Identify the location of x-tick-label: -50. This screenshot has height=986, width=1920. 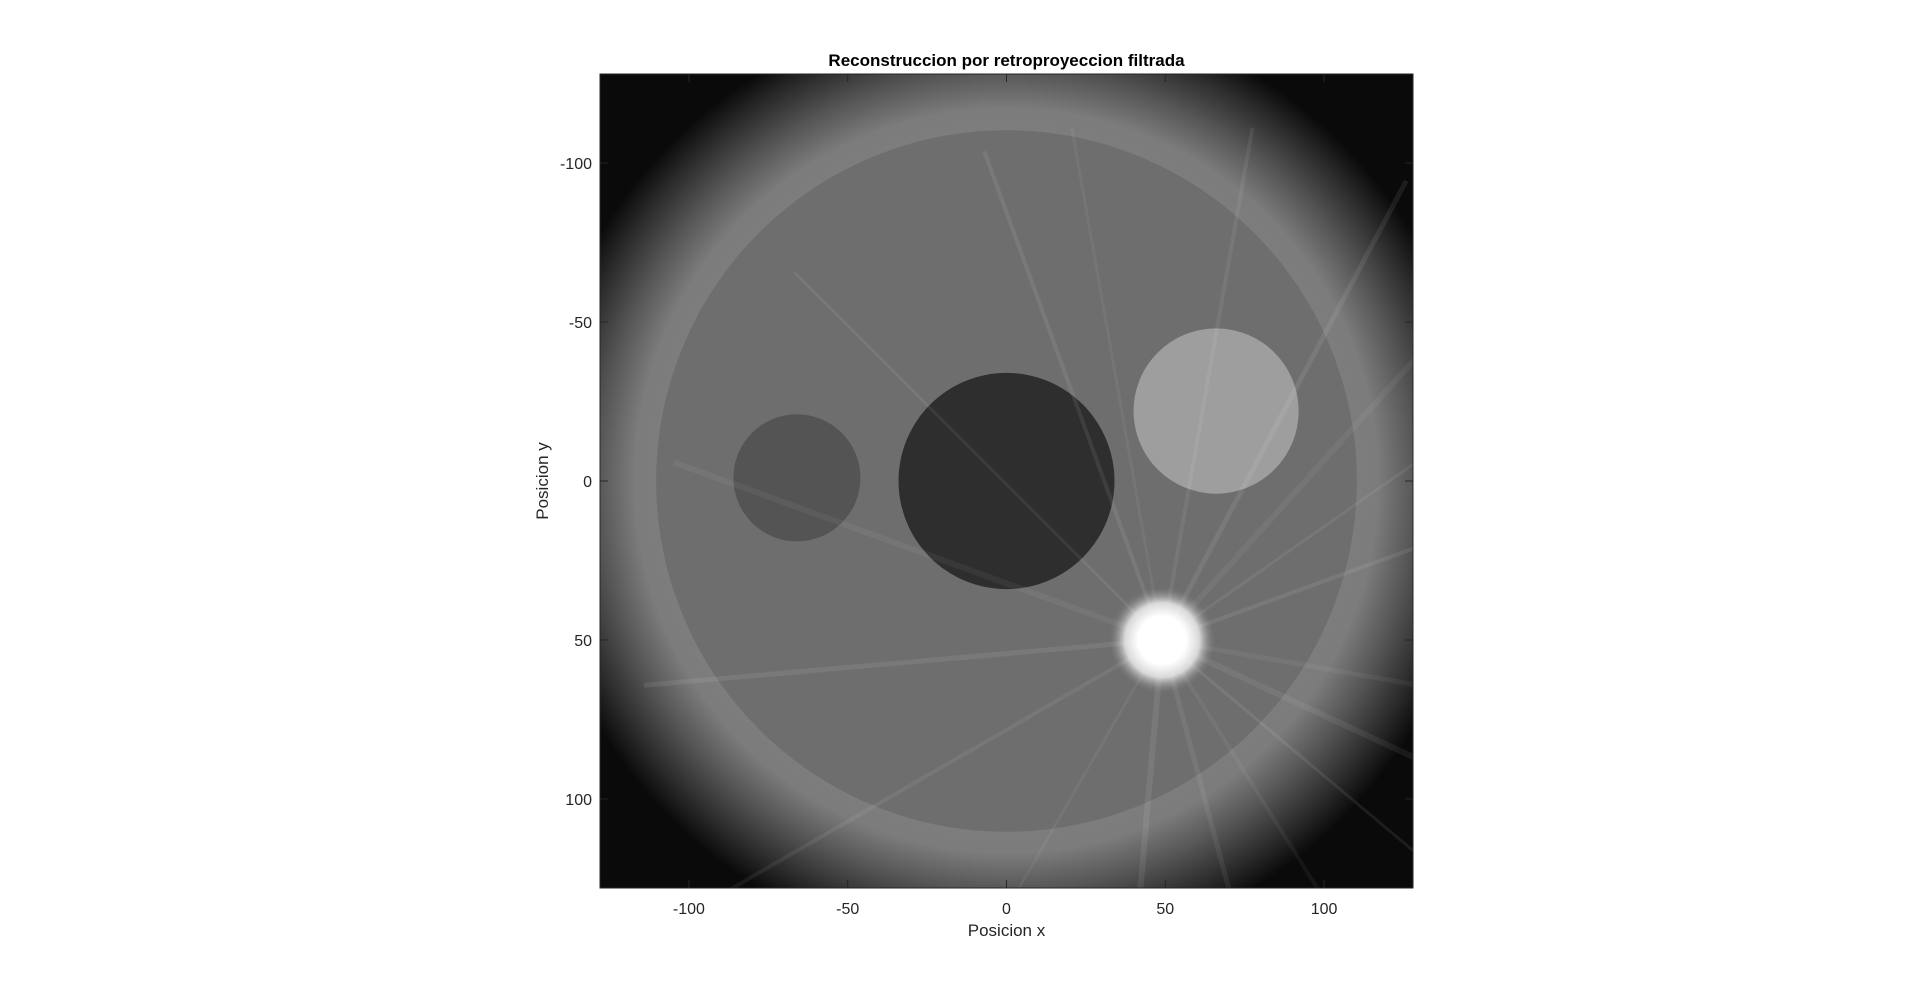
(847, 909).